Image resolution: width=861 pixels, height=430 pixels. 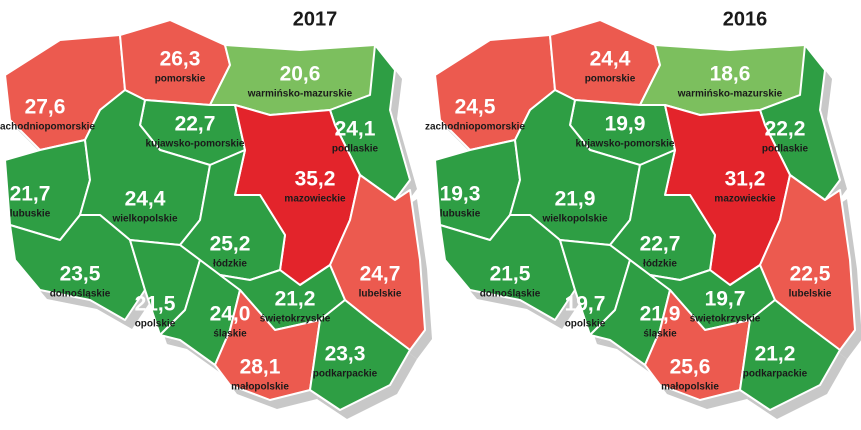 I want to click on region-value: 24,5, so click(x=475, y=107).